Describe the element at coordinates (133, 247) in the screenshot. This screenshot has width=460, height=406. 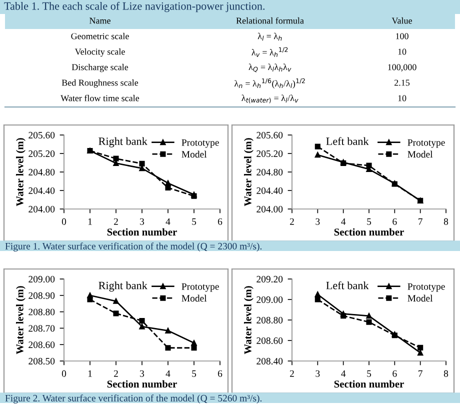
I see `caption: Figure 1. Water surface verification of the model (Q = 2300 m³/s).` at that location.